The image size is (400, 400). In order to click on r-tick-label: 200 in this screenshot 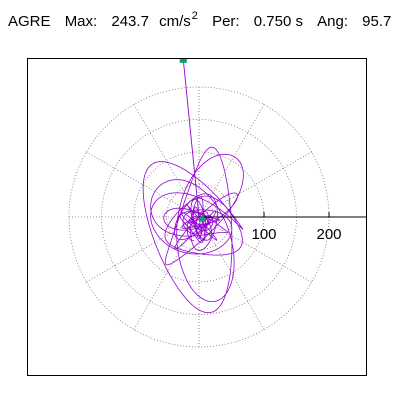, I will do `click(328, 234)`.